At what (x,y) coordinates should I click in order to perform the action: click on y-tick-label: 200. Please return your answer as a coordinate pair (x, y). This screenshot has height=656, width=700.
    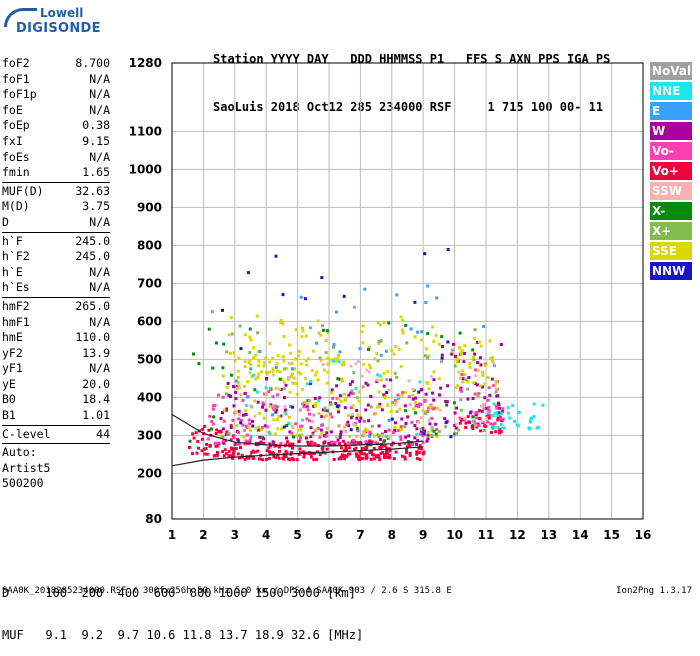
    Looking at the image, I should click on (149, 473).